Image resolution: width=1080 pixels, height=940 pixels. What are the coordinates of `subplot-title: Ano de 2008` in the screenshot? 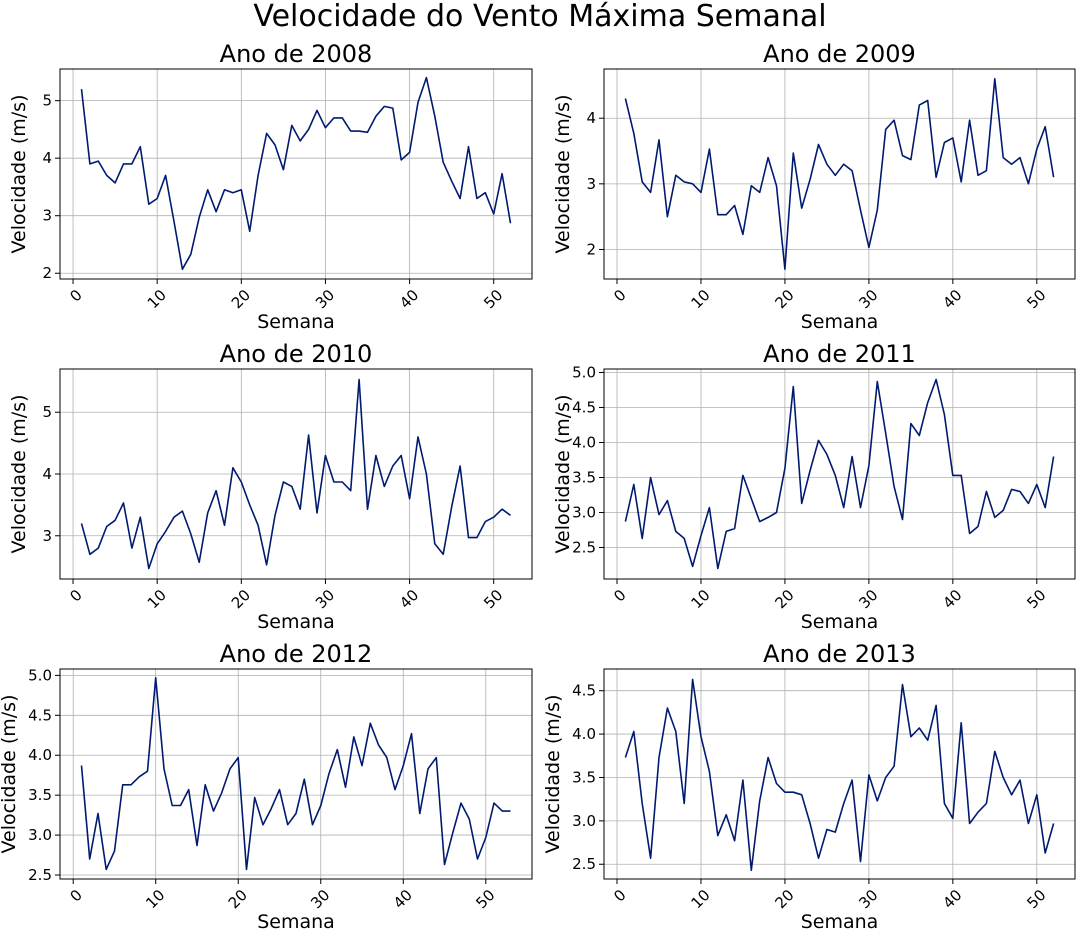 It's located at (296, 54).